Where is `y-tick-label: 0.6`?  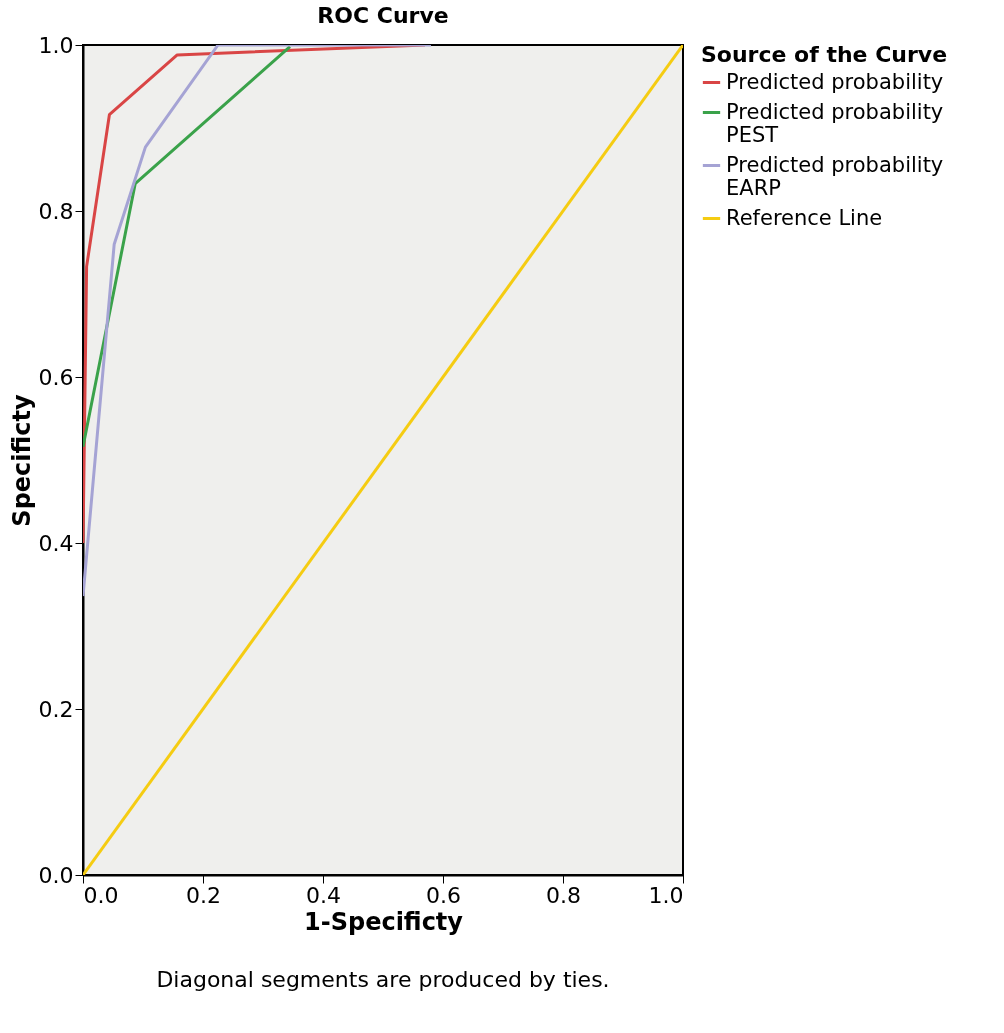 y-tick-label: 0.6 is located at coordinates (56, 377).